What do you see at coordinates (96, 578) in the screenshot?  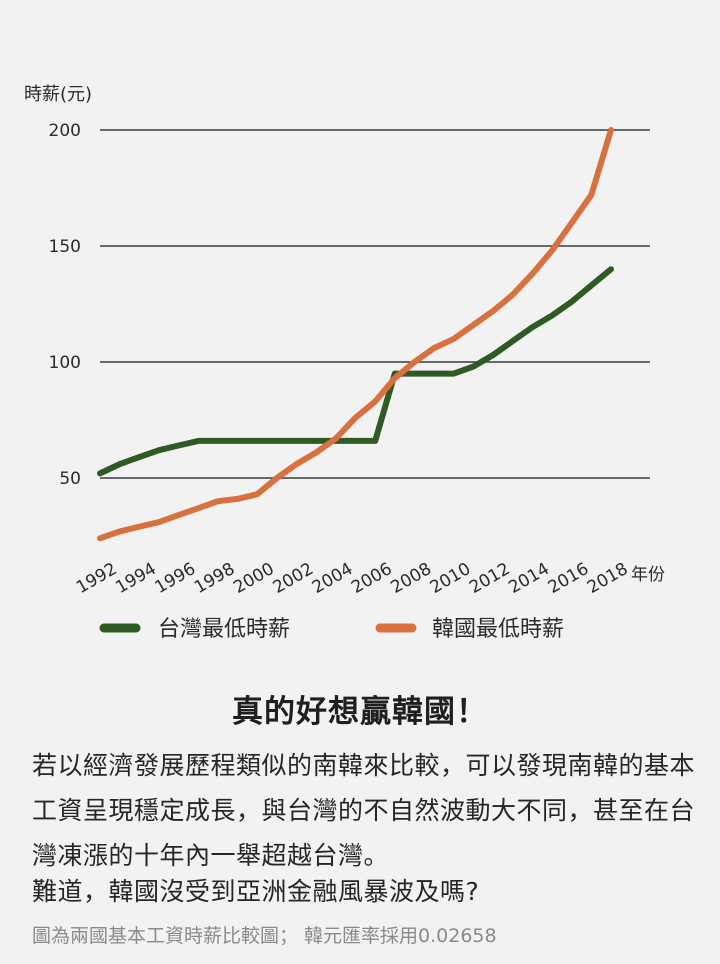 I see `x-tick-1992: 1992` at bounding box center [96, 578].